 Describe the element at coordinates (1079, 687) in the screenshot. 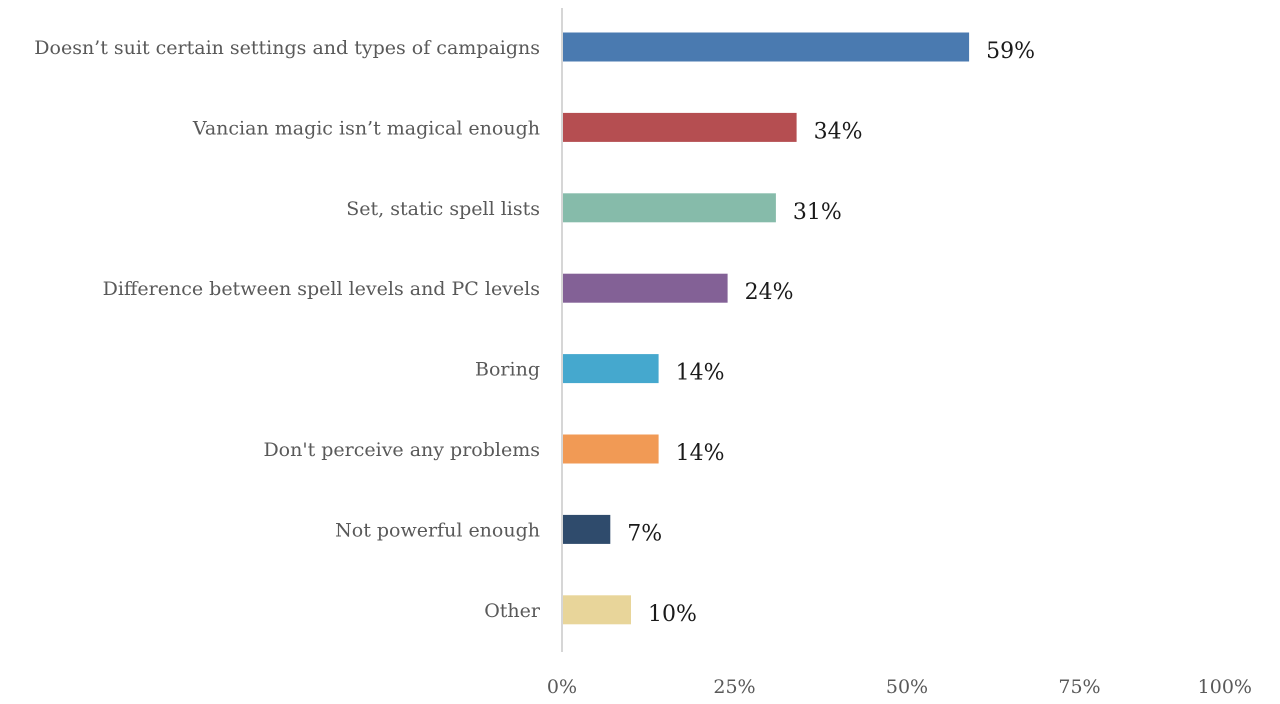

I see `x-tick-label: 75%` at that location.